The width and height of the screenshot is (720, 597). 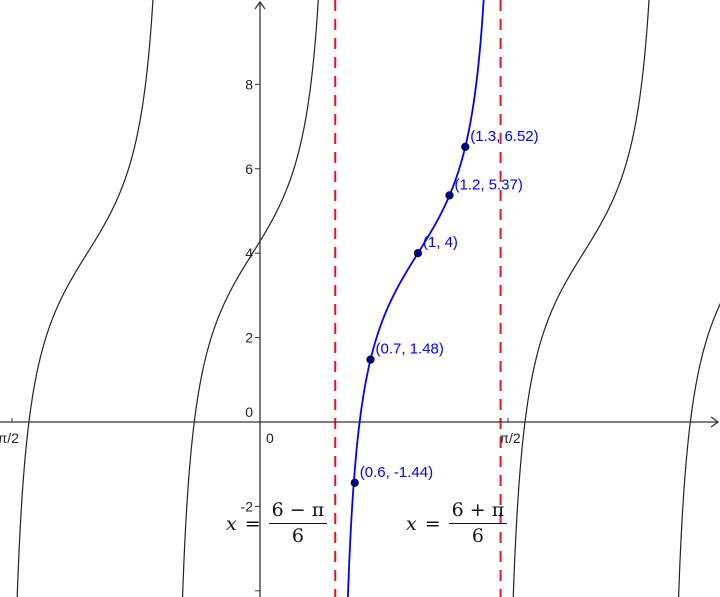 What do you see at coordinates (249, 412) in the screenshot?
I see `y-tick-label: 0` at bounding box center [249, 412].